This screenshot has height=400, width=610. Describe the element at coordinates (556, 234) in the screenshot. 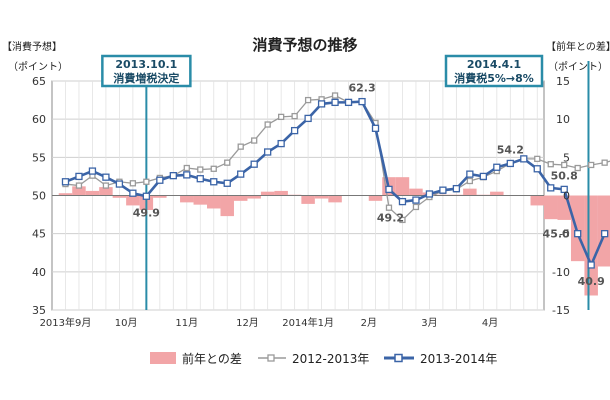

I see `data-label: 45.0` at that location.